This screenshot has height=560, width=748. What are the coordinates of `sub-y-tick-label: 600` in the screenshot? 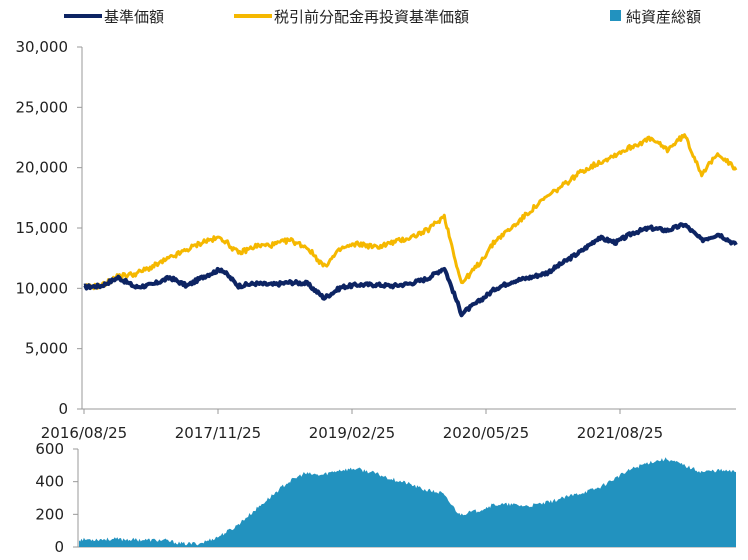 It's located at (49, 449).